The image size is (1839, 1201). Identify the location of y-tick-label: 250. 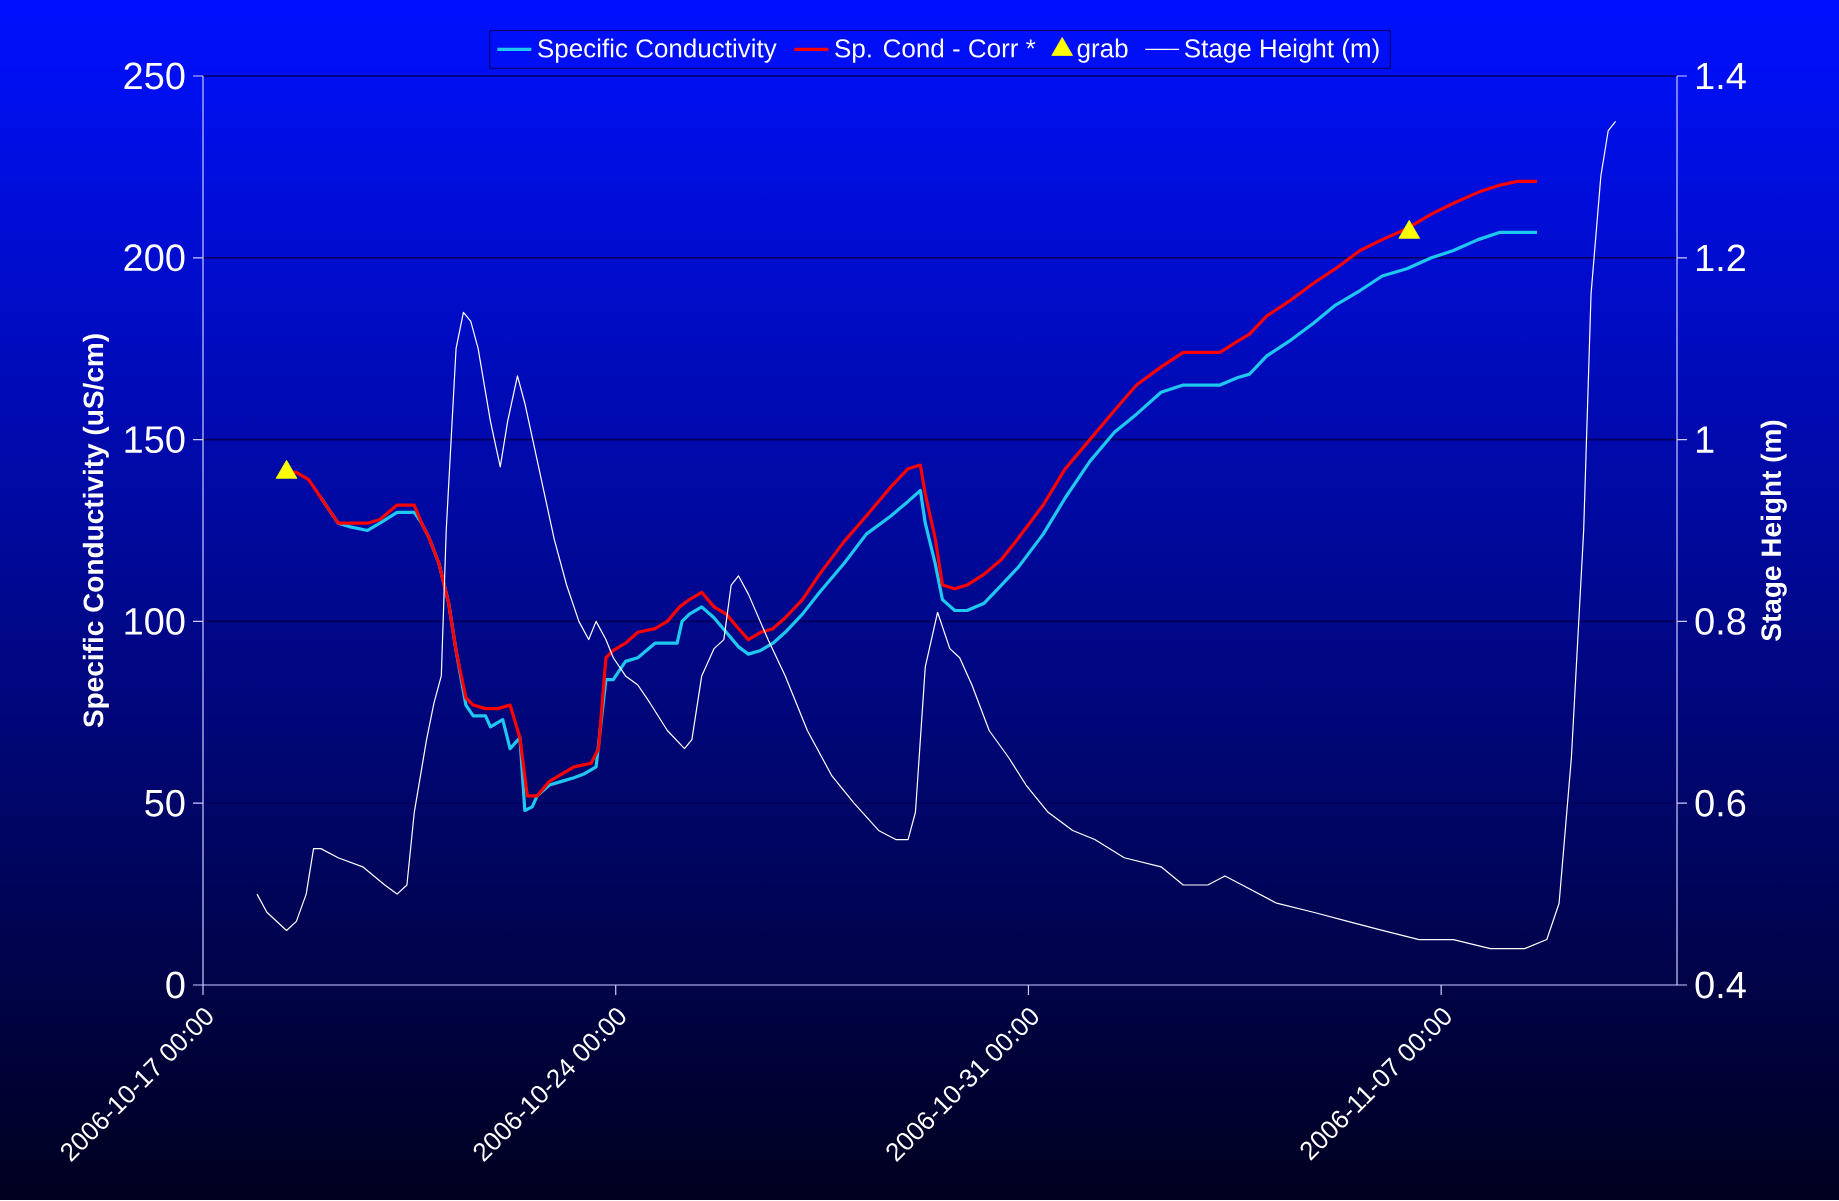
(154, 76).